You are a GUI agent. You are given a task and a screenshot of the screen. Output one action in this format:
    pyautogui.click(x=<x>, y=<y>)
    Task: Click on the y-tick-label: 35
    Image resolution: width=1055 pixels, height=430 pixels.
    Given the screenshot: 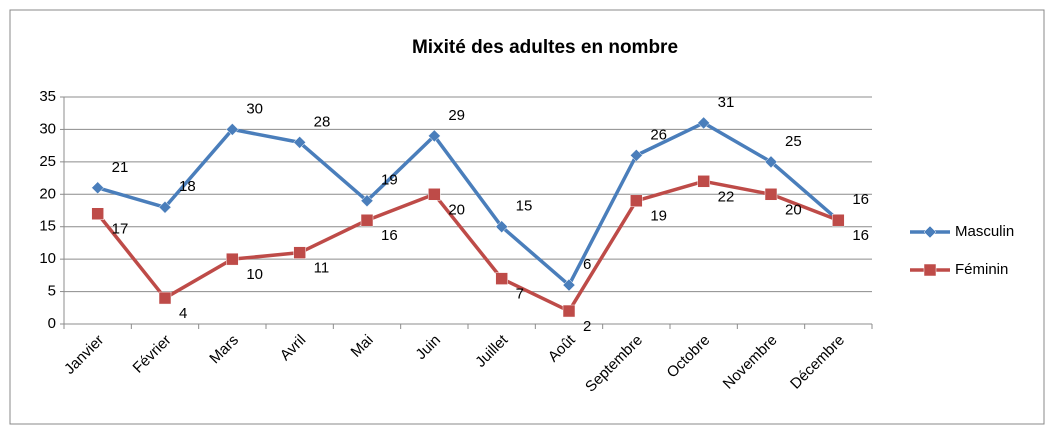 What is the action you would take?
    pyautogui.click(x=47, y=96)
    